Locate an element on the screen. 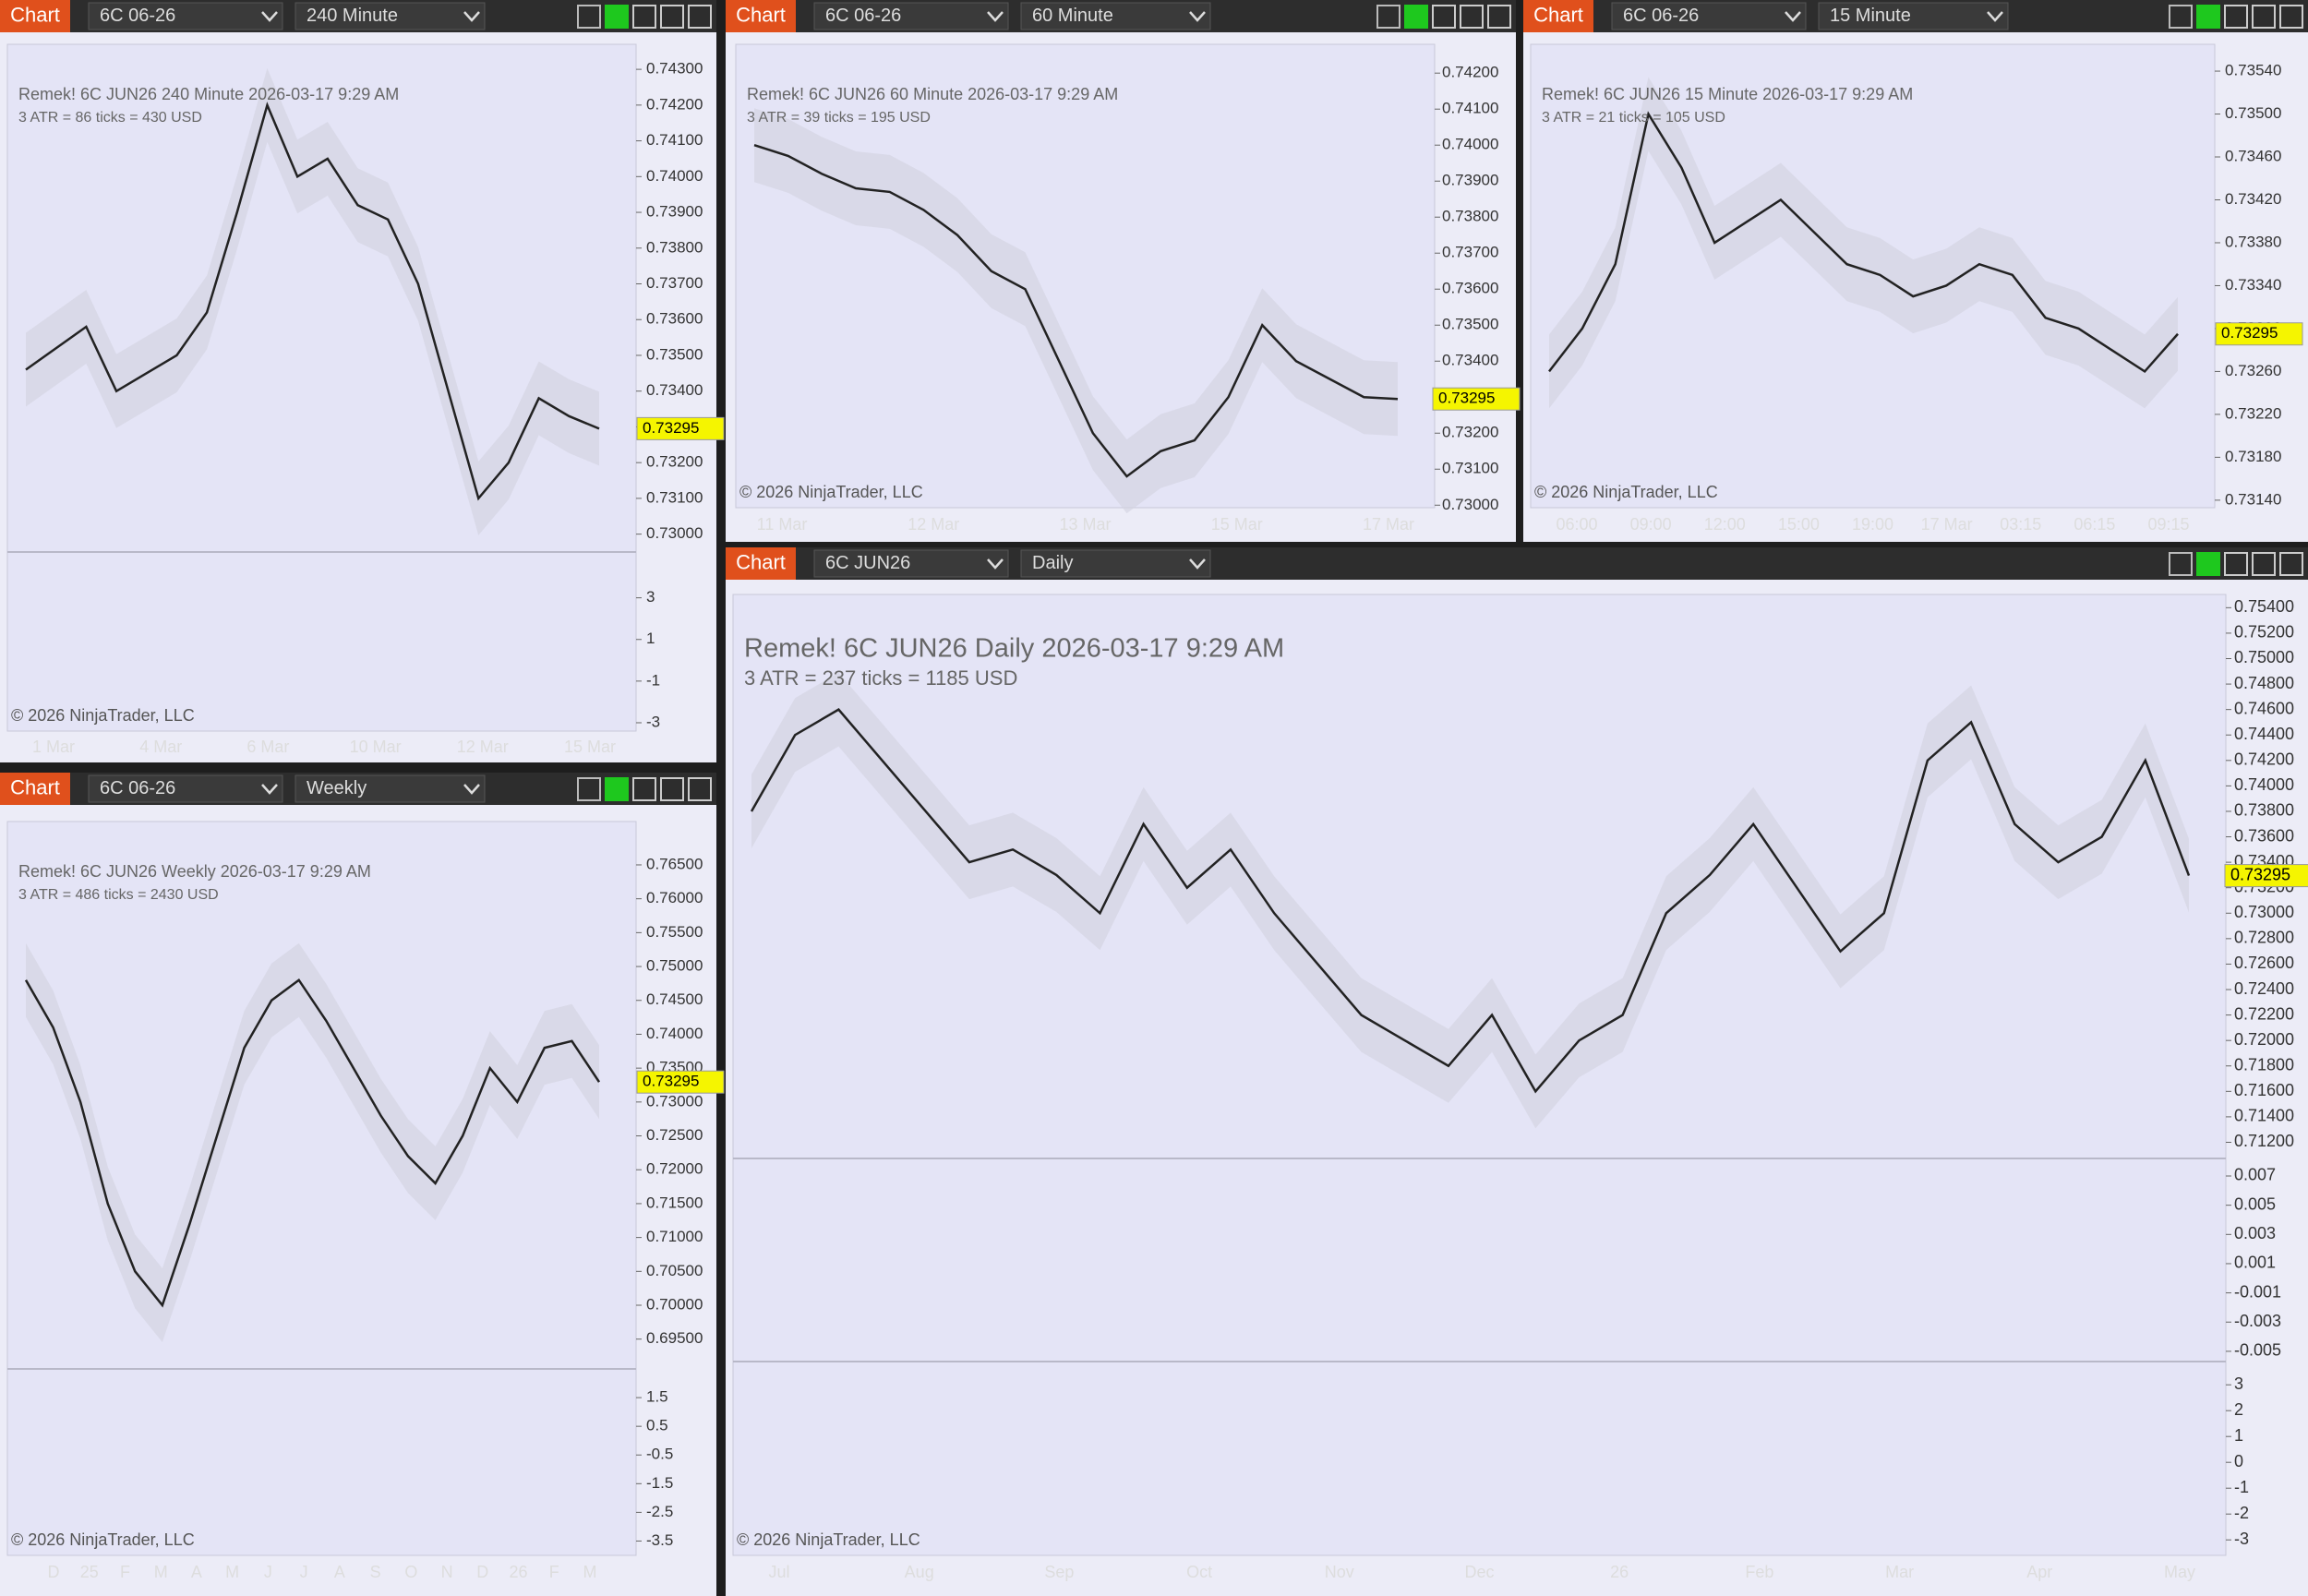 This screenshot has height=1596, width=2308. price-label: 0.73540 is located at coordinates (2253, 70).